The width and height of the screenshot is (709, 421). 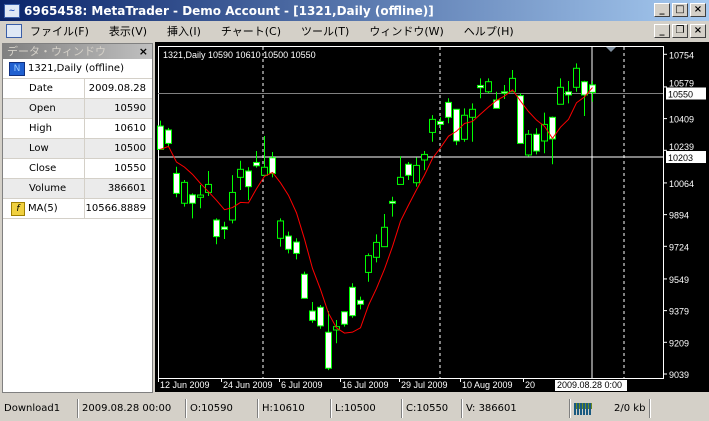 What do you see at coordinates (130, 168) in the screenshot?
I see `row-value: 10550` at bounding box center [130, 168].